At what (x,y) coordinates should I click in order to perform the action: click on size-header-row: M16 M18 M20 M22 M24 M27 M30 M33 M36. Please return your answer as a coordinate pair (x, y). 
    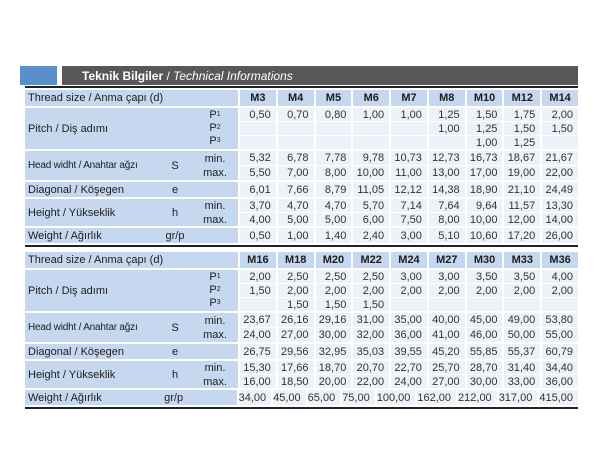
    Looking at the image, I should click on (409, 260).